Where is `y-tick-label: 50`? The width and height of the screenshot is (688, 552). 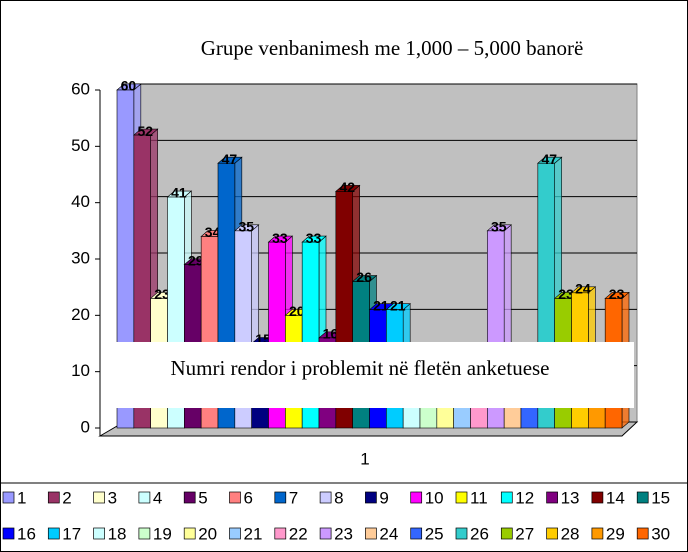 y-tick-label: 50 is located at coordinates (80, 145).